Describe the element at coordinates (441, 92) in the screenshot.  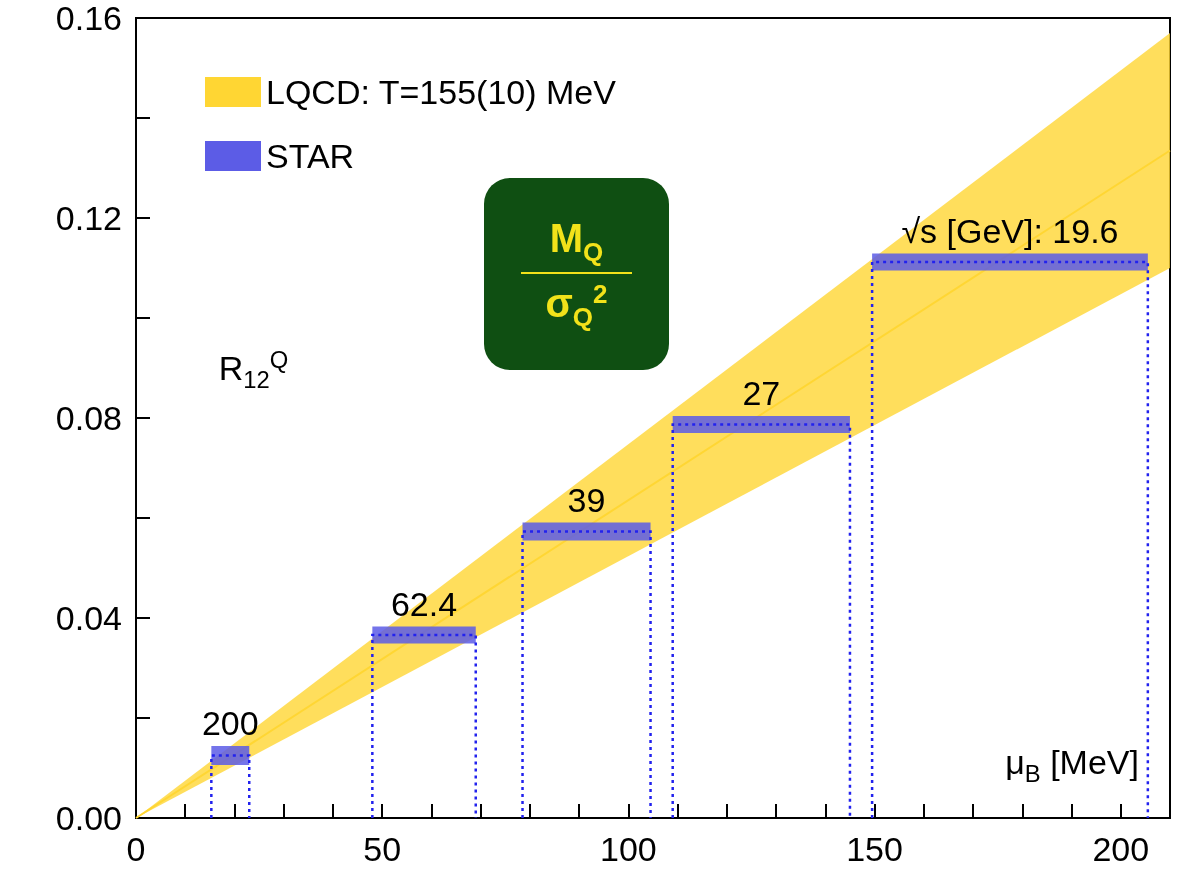
I see `legend-label: LQCD: T=155(10) MeV` at that location.